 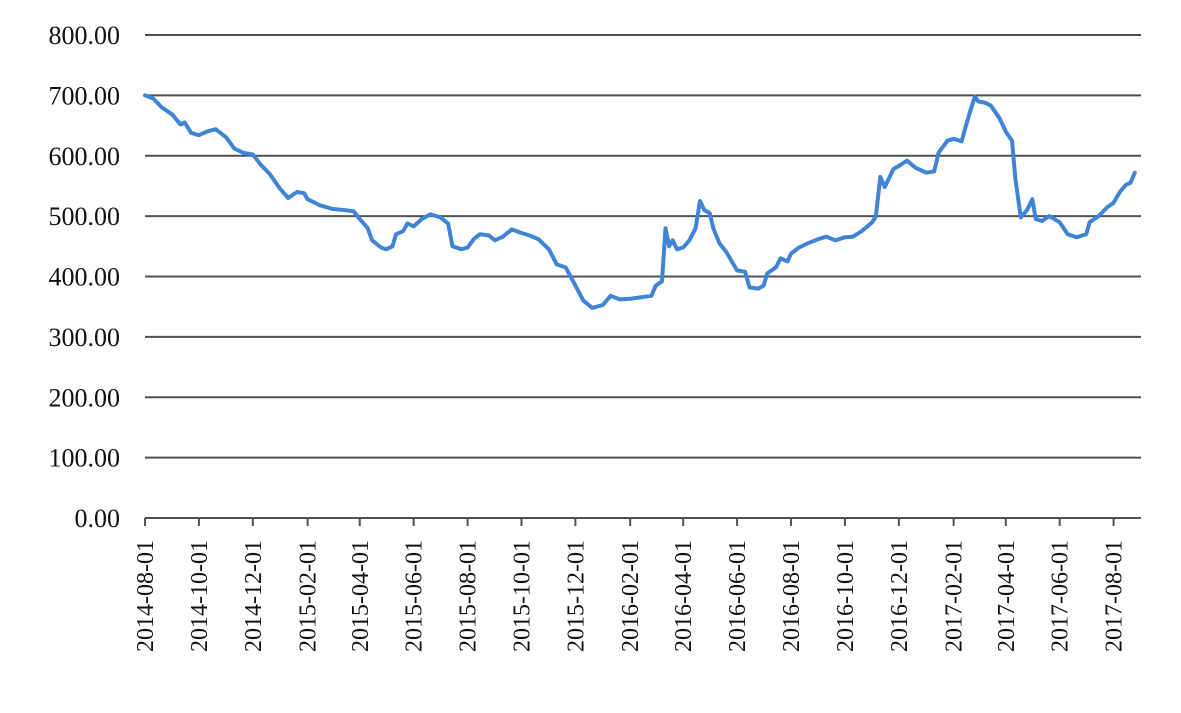 What do you see at coordinates (684, 596) in the screenshot?
I see `x-tick-label: 2016-04-01` at bounding box center [684, 596].